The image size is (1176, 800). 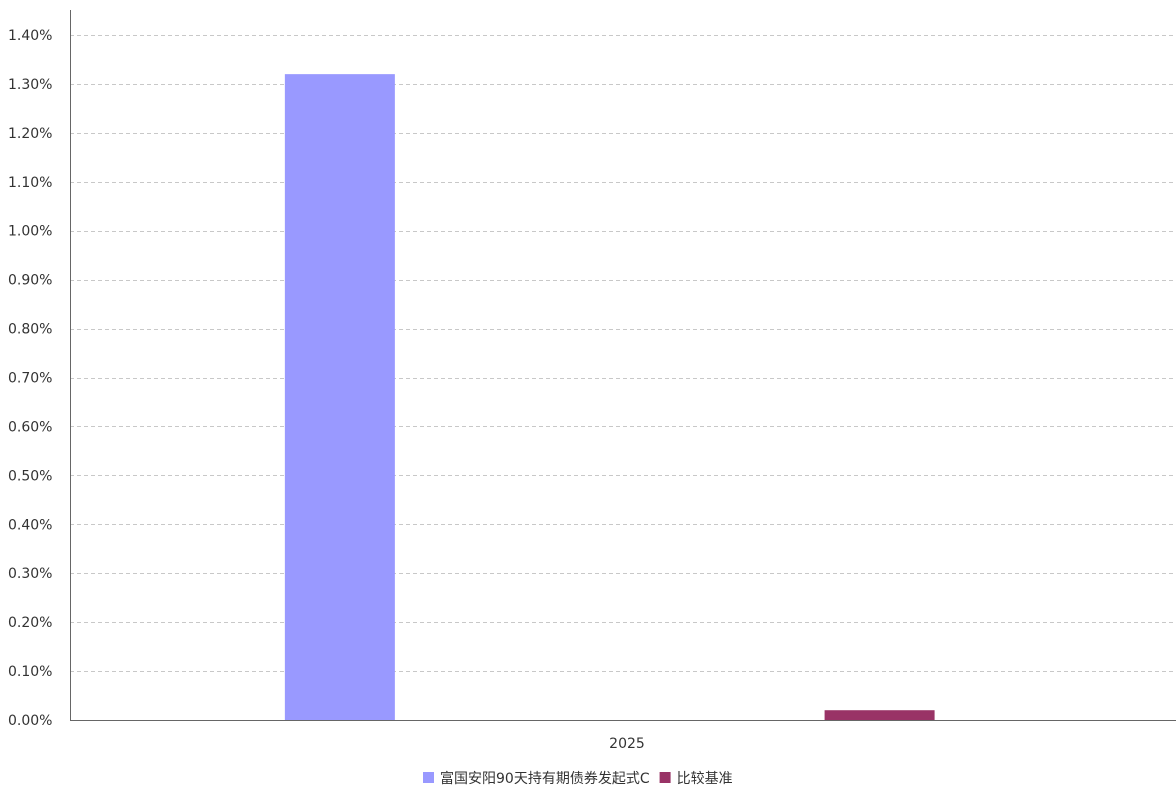 I want to click on y-tick-label: 0.80%, so click(x=30, y=330).